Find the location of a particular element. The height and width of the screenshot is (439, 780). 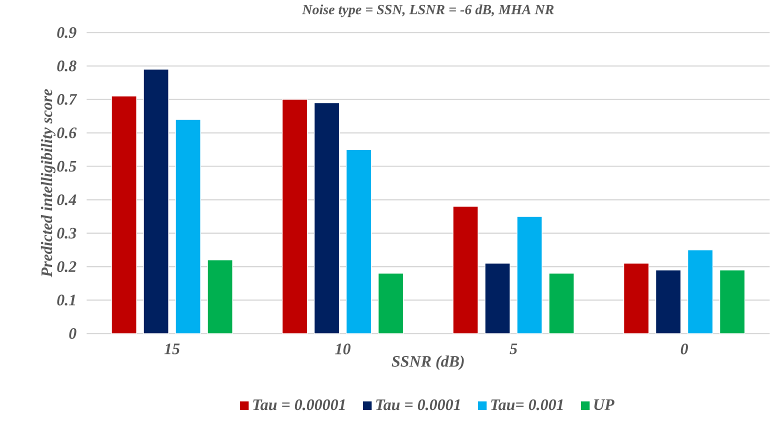

legend-label: Tau = 0.0001 is located at coordinates (418, 404).